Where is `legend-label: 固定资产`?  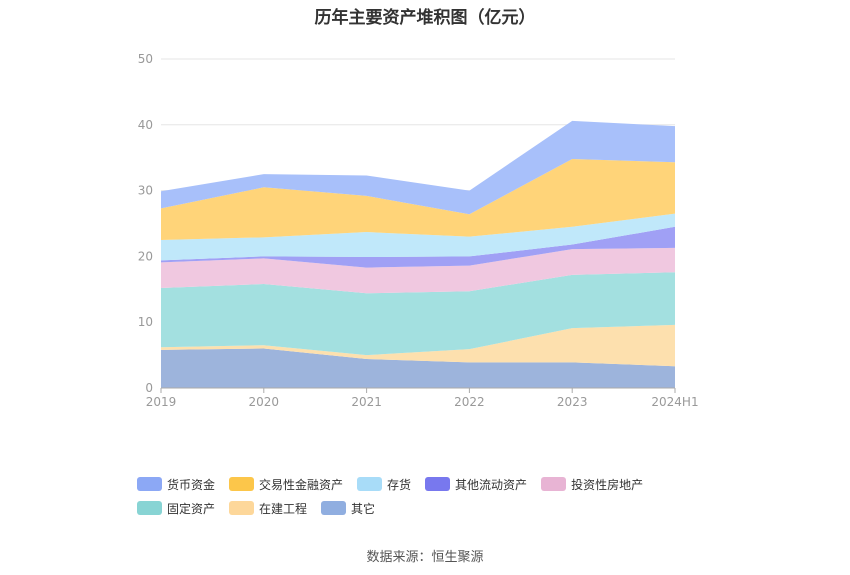 legend-label: 固定资产 is located at coordinates (191, 508).